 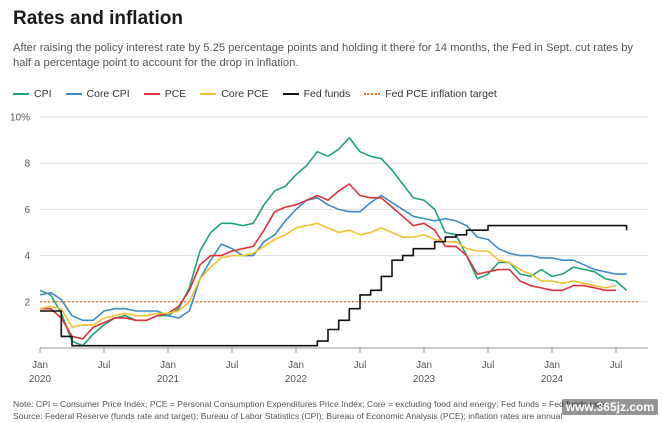 What do you see at coordinates (108, 94) in the screenshot?
I see `legend-label-core-cpi: Core CPI` at bounding box center [108, 94].